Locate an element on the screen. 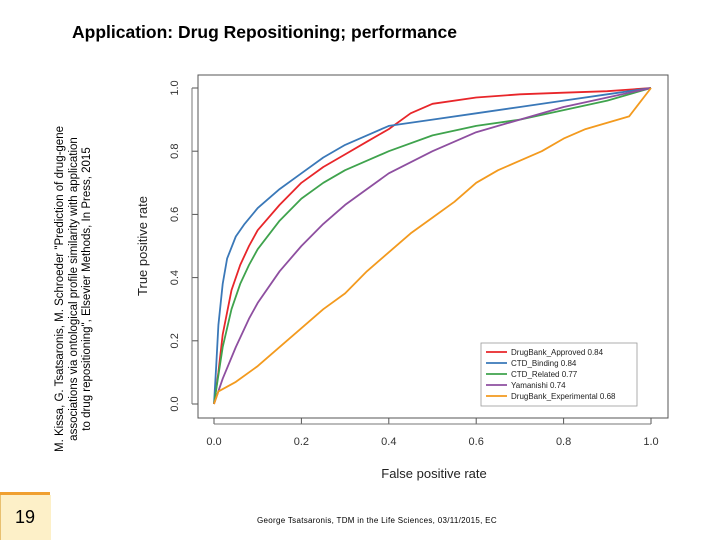 Image resolution: width=720 pixels, height=540 pixels. y-tick-label: 0.2 is located at coordinates (175, 340).